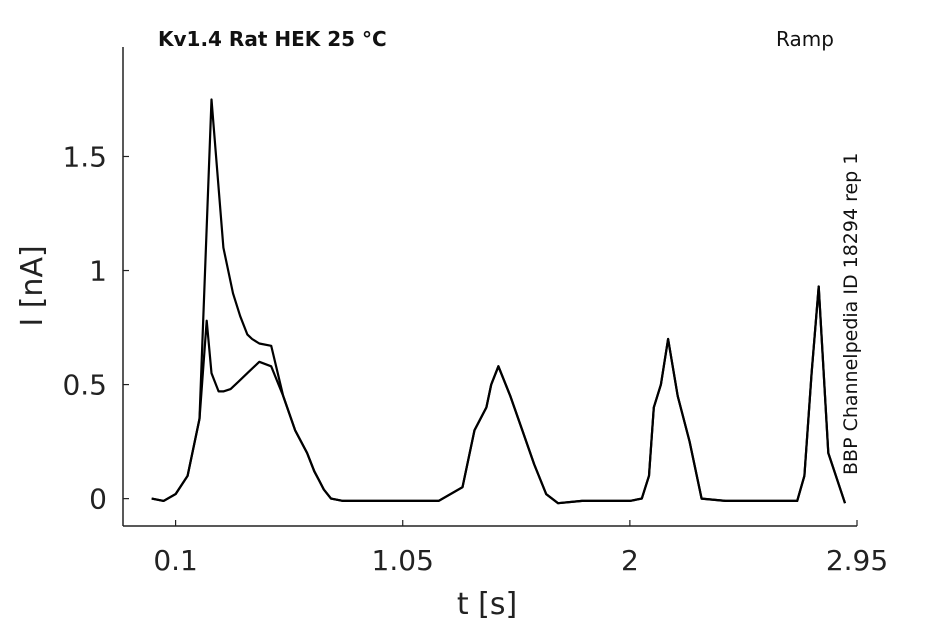  Describe the element at coordinates (84, 385) in the screenshot. I see `y-tick-label: 0.5` at that location.